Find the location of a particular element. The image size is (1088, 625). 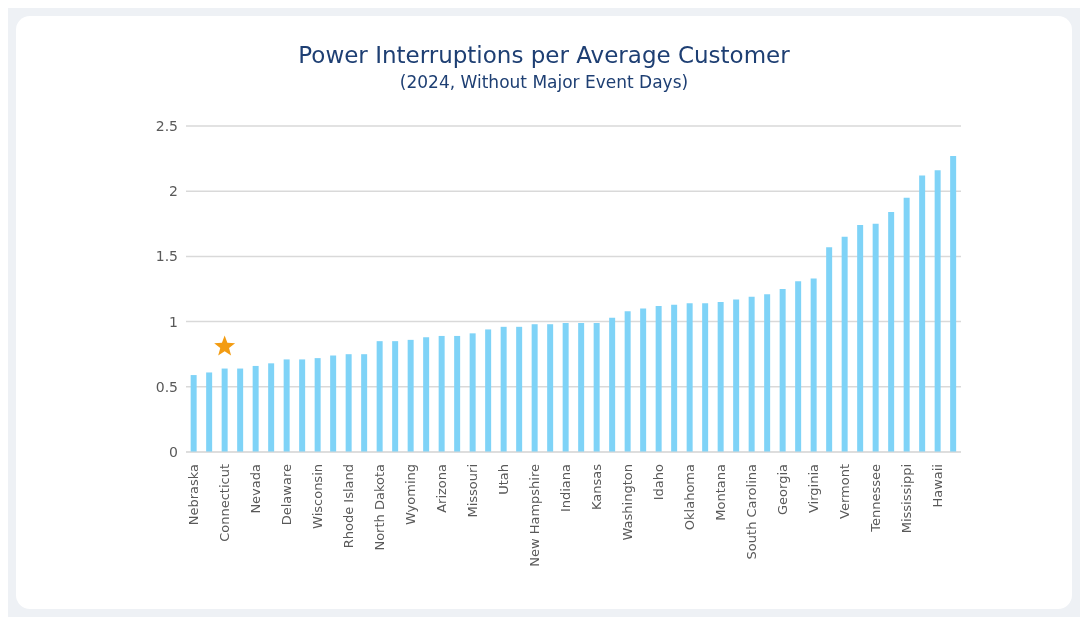

x-tick-label: Idaho is located at coordinates (659, 482).